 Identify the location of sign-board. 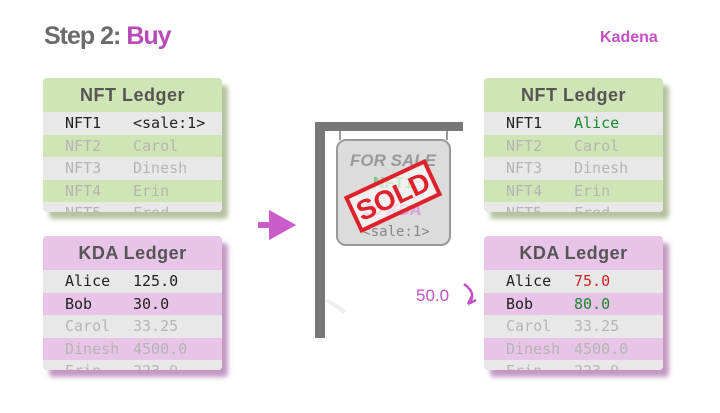
(393, 192).